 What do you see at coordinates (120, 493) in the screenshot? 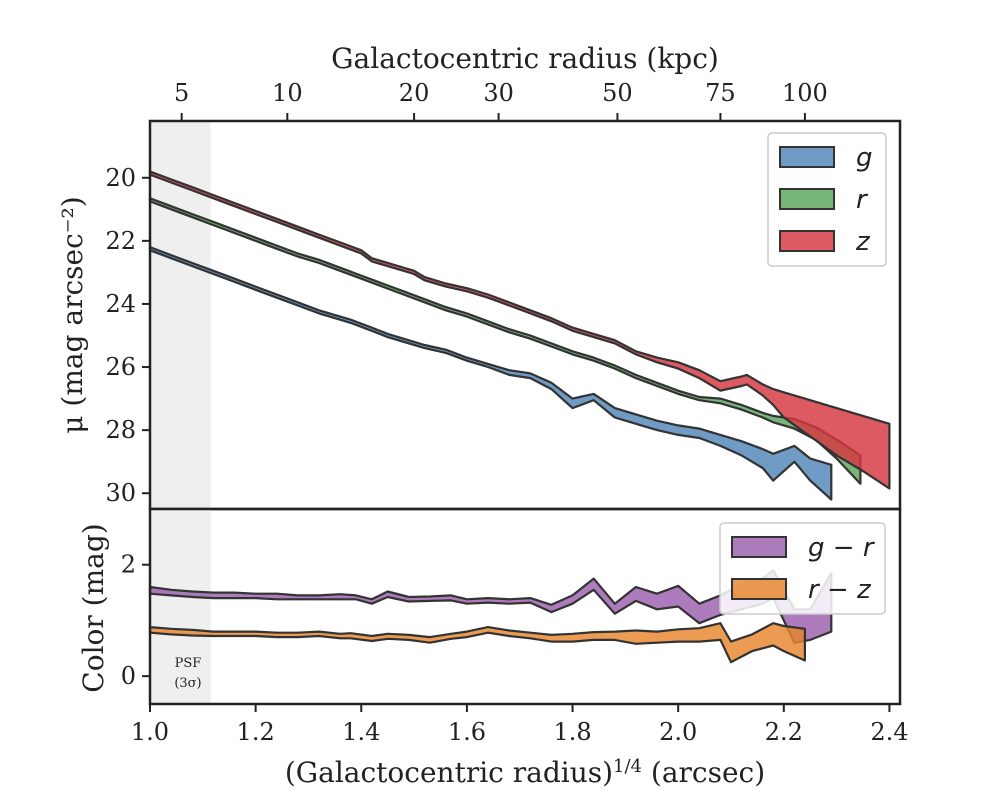
I see `top-ytick-label: 30` at bounding box center [120, 493].